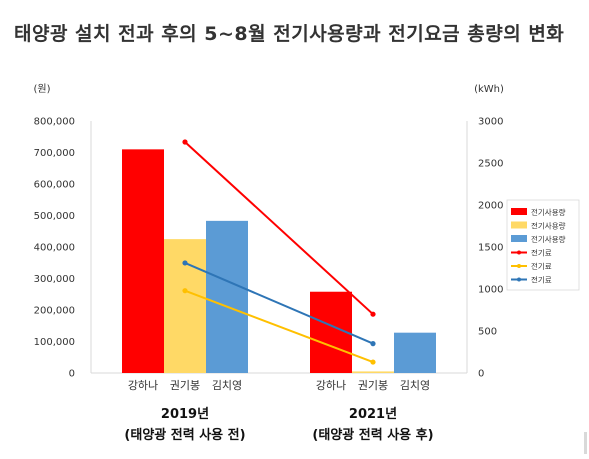 This screenshot has height=459, width=589. Describe the element at coordinates (489, 232) in the screenshot. I see `right-axis: 0 500 1000 1500 2000 2500 3000 (kWh)` at that location.